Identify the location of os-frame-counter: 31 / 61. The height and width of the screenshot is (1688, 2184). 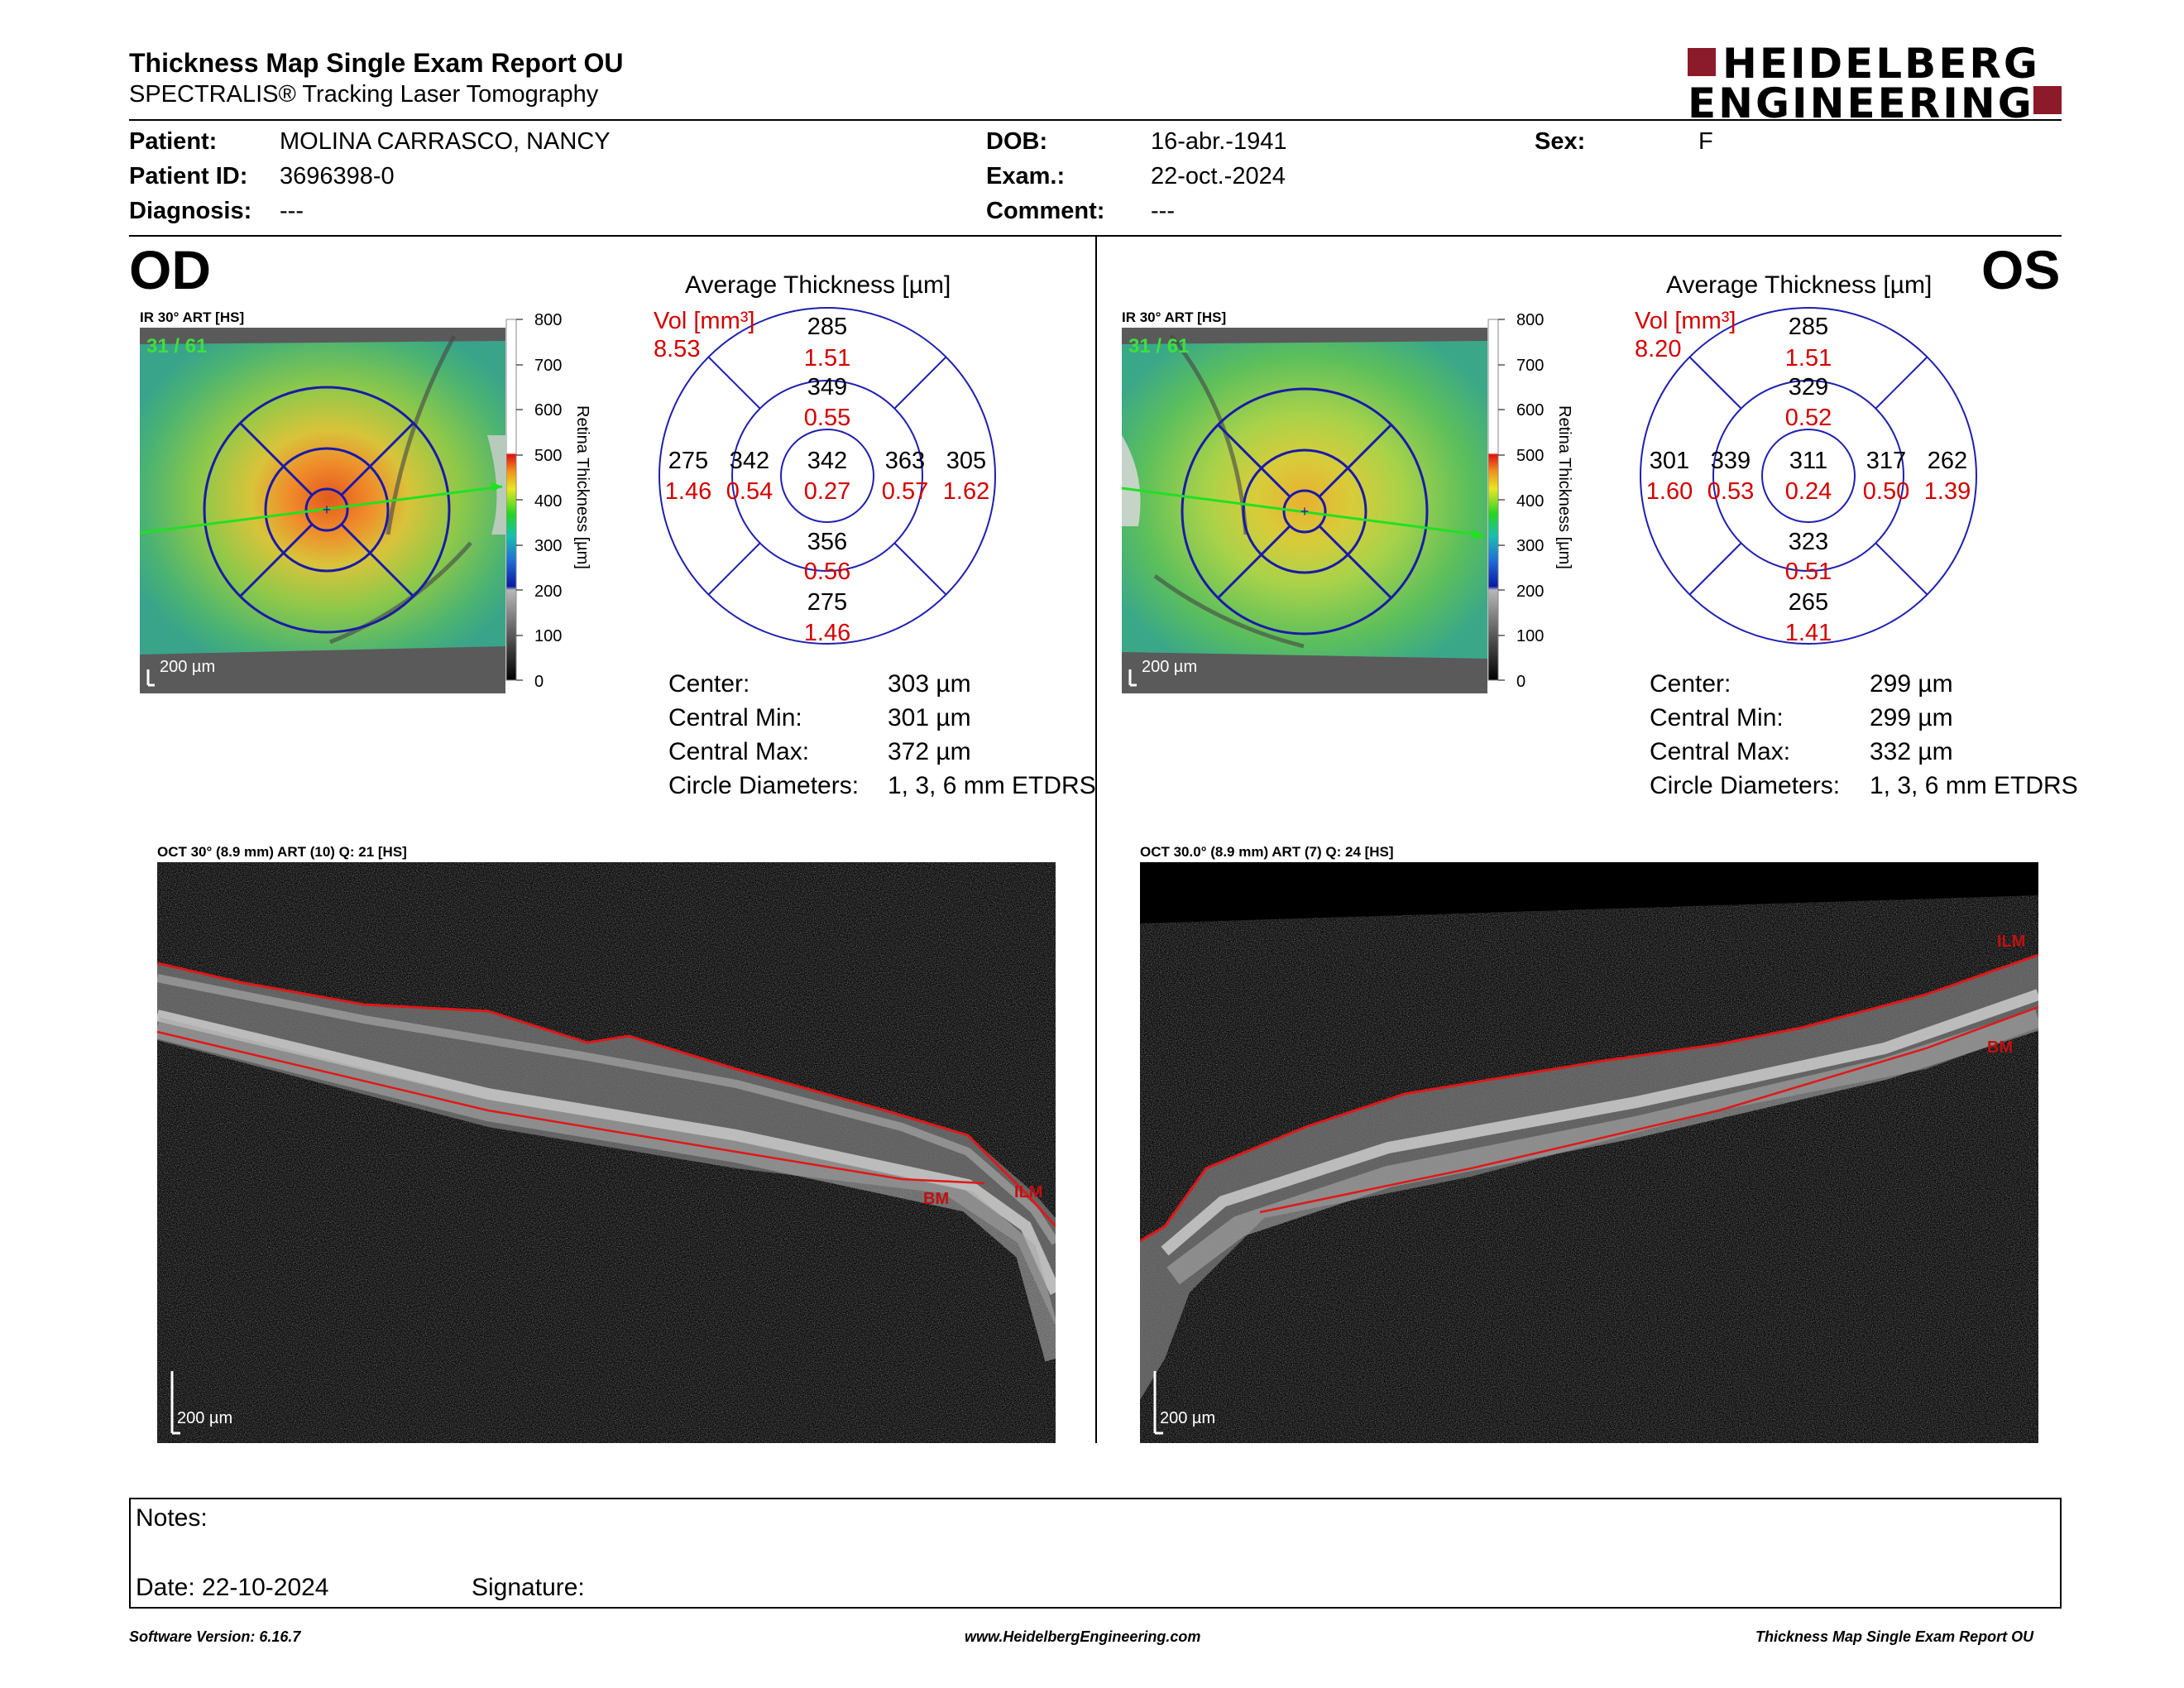
(1158, 346).